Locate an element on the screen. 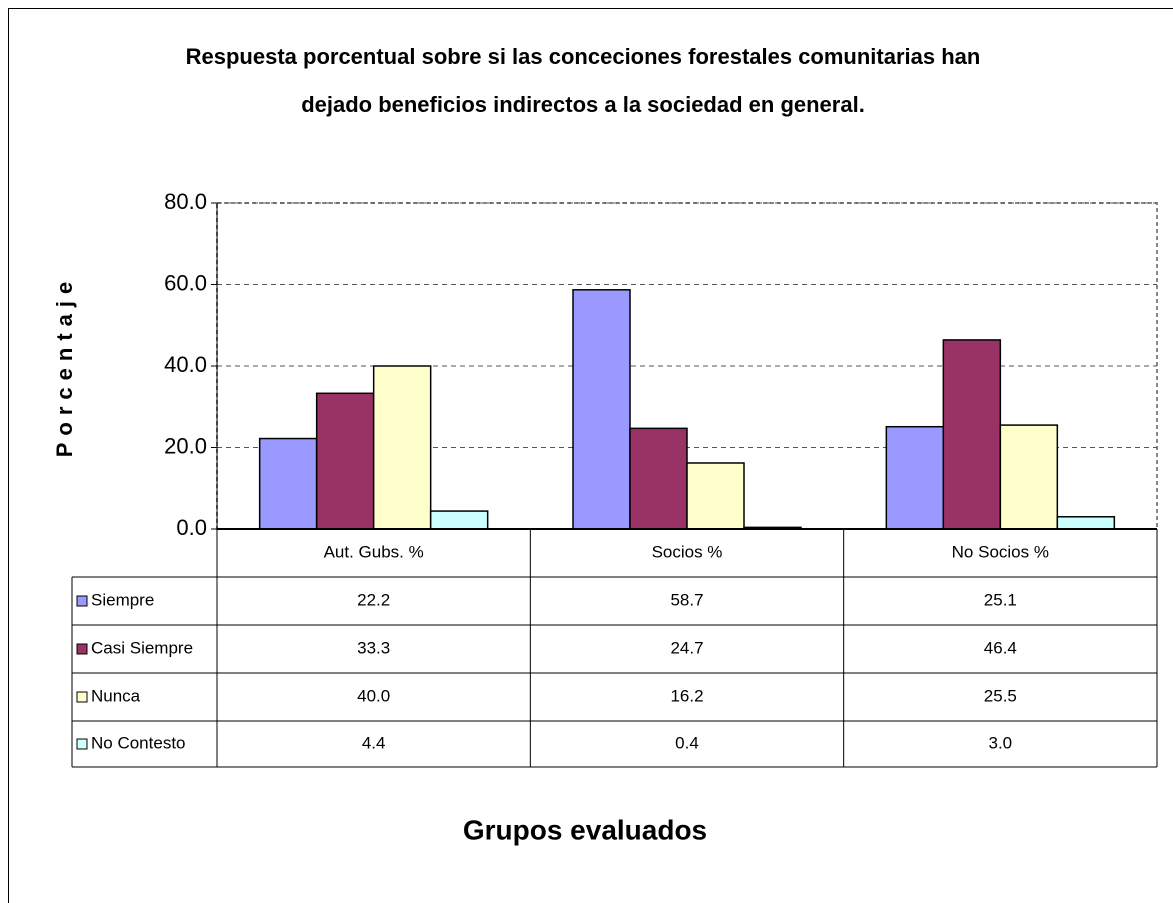 Image resolution: width=1173 pixels, height=903 pixels. table-value: 25.1 is located at coordinates (1000, 599).